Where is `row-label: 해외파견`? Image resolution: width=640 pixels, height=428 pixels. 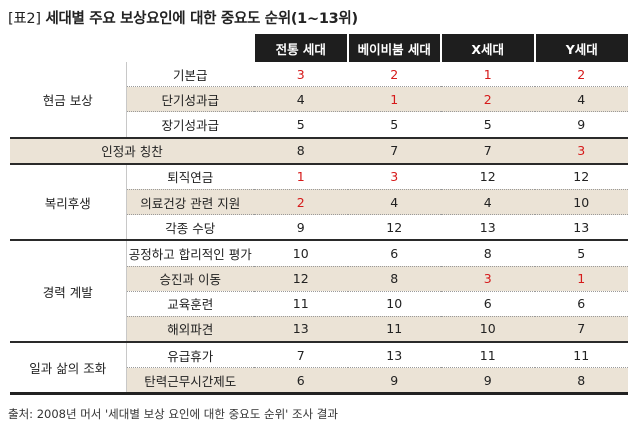
row-label: 해외파견 is located at coordinates (189, 330).